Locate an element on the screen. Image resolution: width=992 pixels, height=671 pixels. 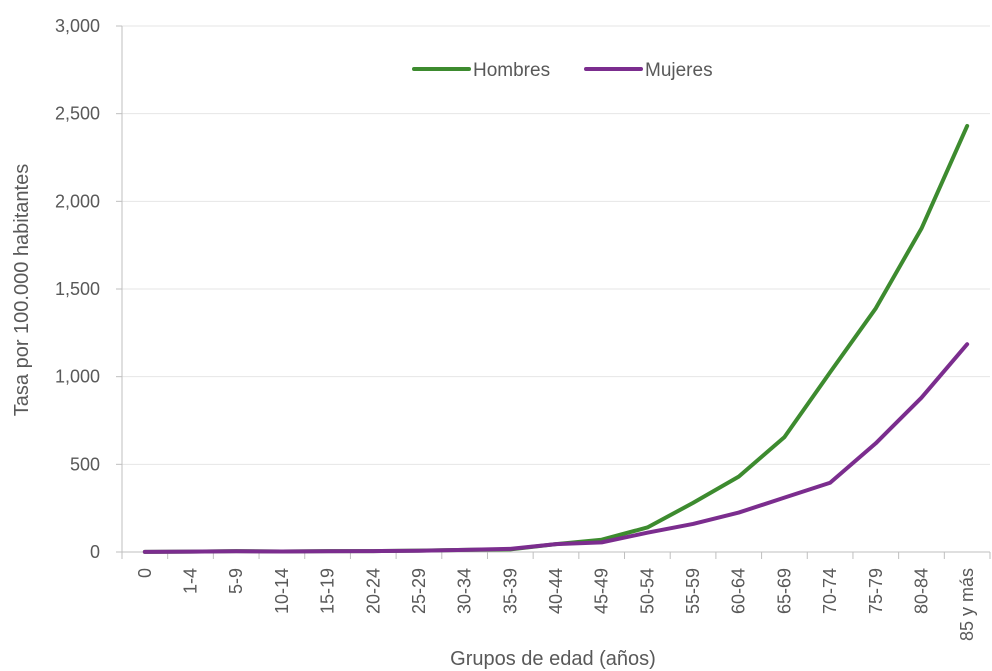
y-tick-label: 1,500 is located at coordinates (77, 289).